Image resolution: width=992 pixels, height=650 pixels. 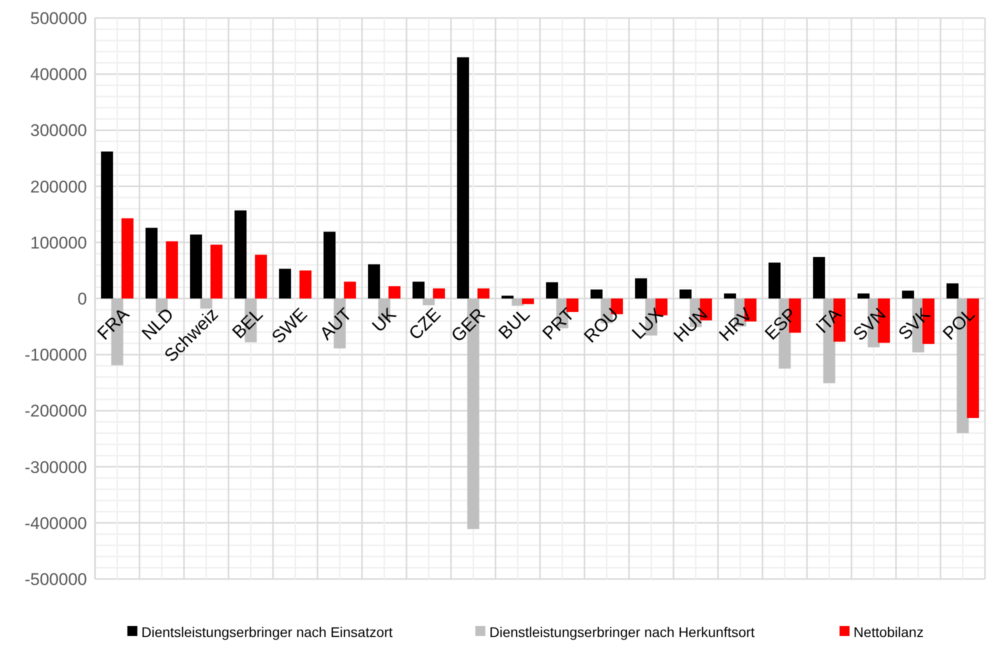 I want to click on y-tick-label: 200000, so click(x=58, y=186).